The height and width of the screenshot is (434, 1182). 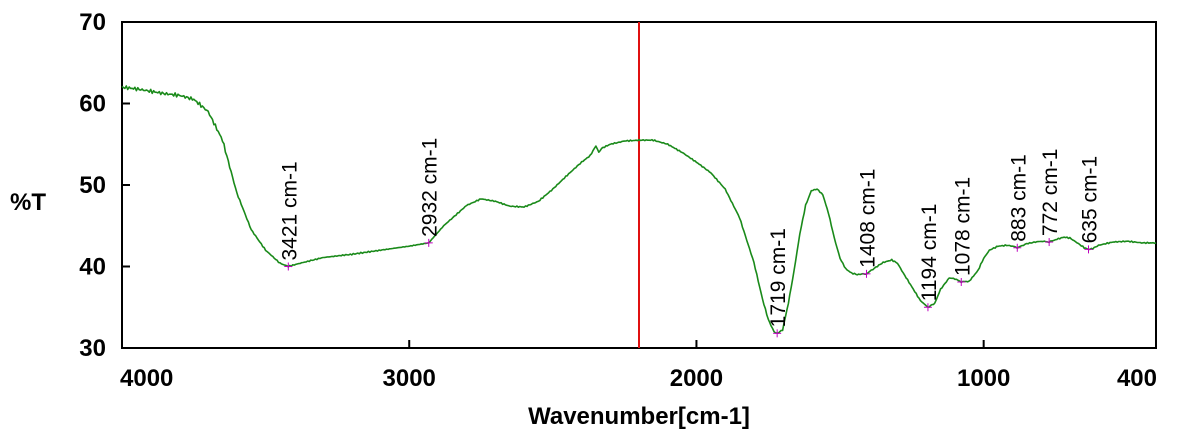 I want to click on peak-label: 2932 cm-1, so click(x=430, y=187).